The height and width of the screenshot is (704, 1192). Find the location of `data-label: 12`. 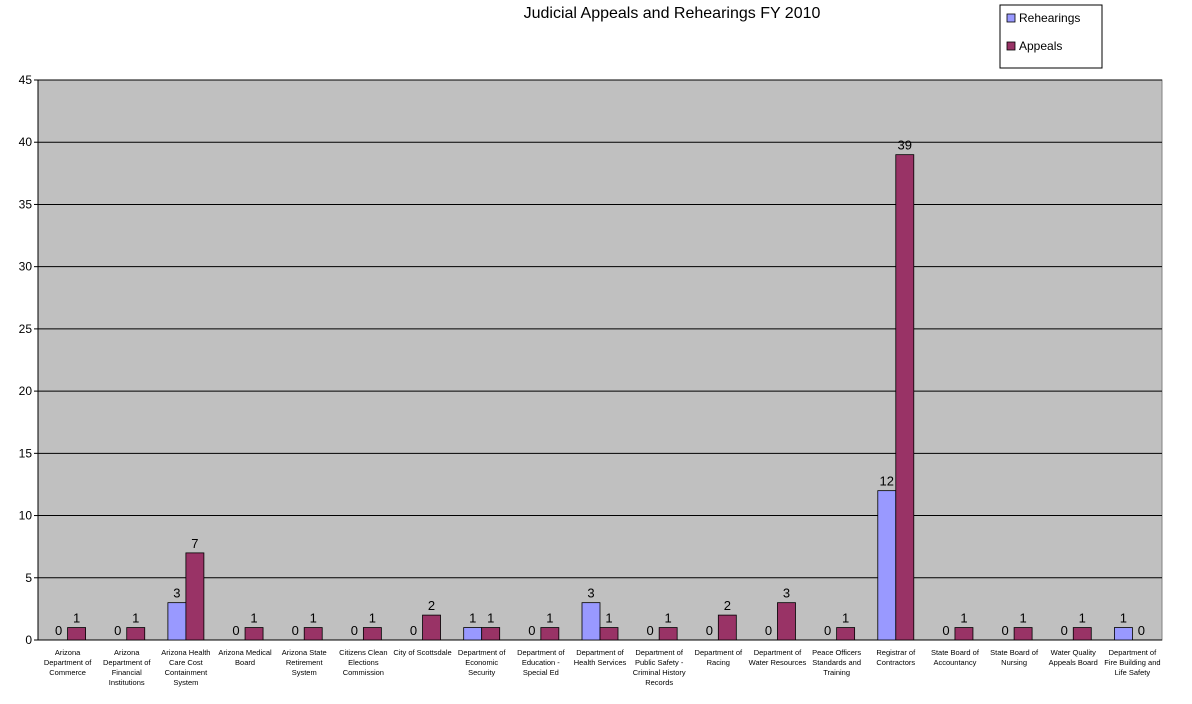

data-label: 12 is located at coordinates (887, 481).